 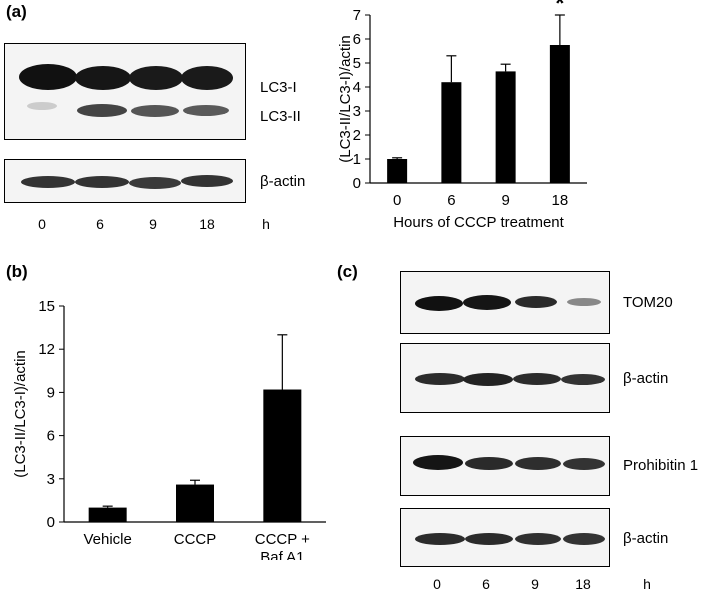 I want to click on x-tick-label: Vehicle, so click(x=107, y=539).